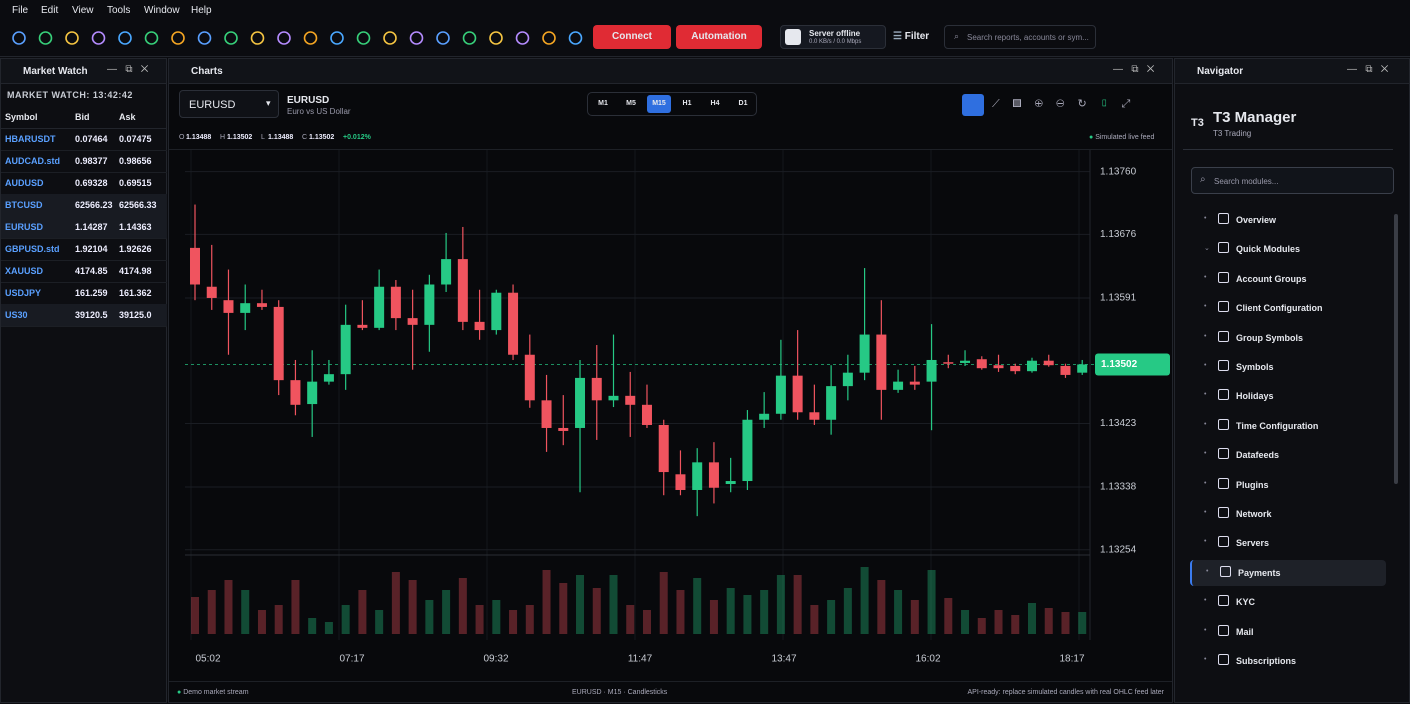 Image resolution: width=1410 pixels, height=704 pixels. What do you see at coordinates (743, 104) in the screenshot?
I see `timeframe-button: D1` at bounding box center [743, 104].